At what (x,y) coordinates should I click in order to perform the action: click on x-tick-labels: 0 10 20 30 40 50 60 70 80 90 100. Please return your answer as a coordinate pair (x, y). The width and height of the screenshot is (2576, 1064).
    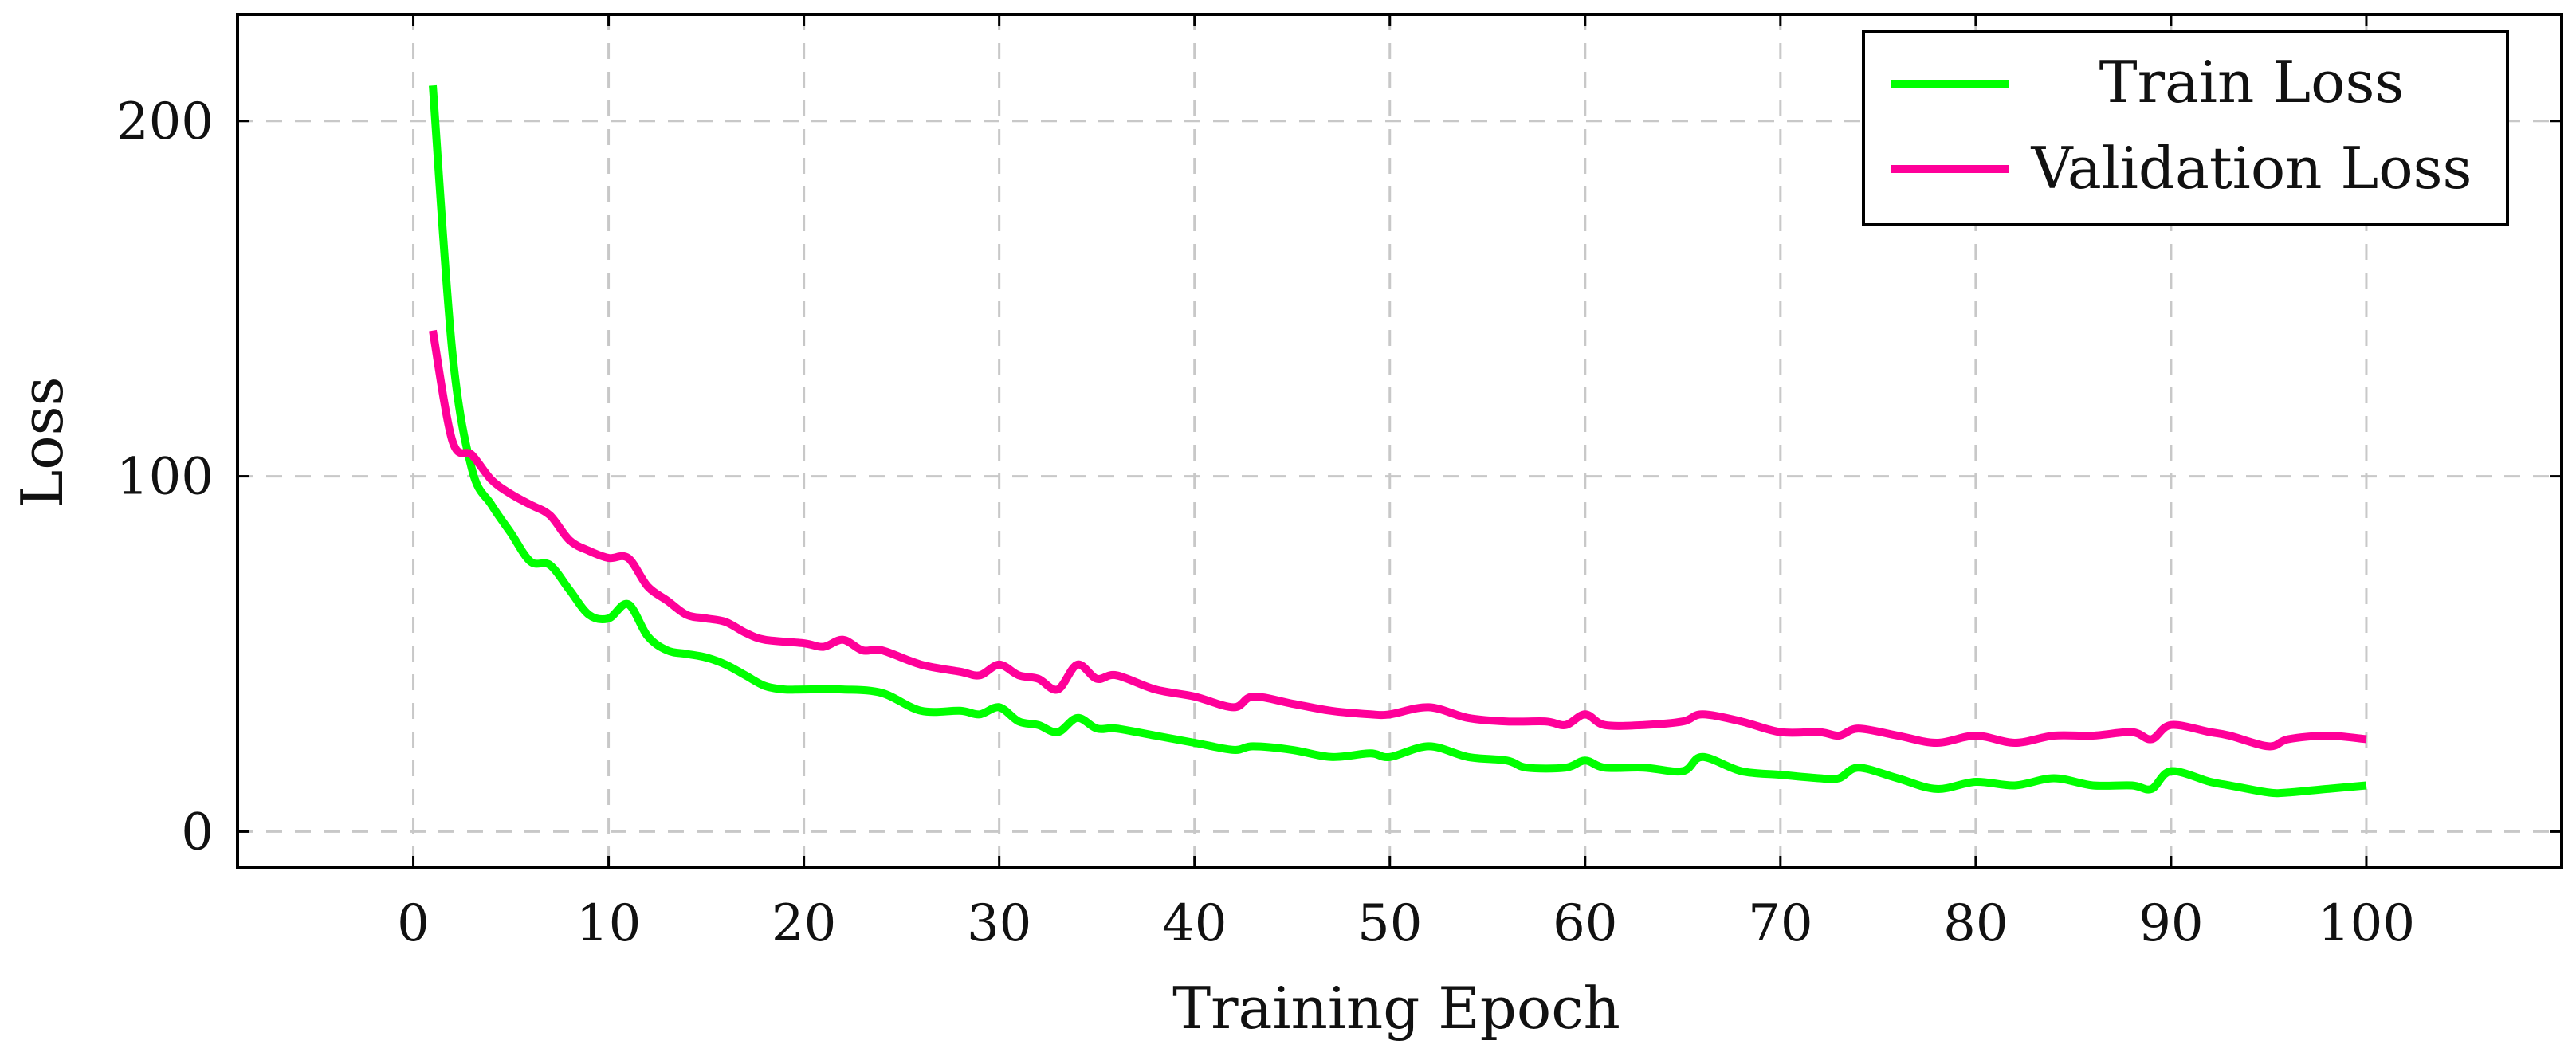
    Looking at the image, I should click on (1406, 923).